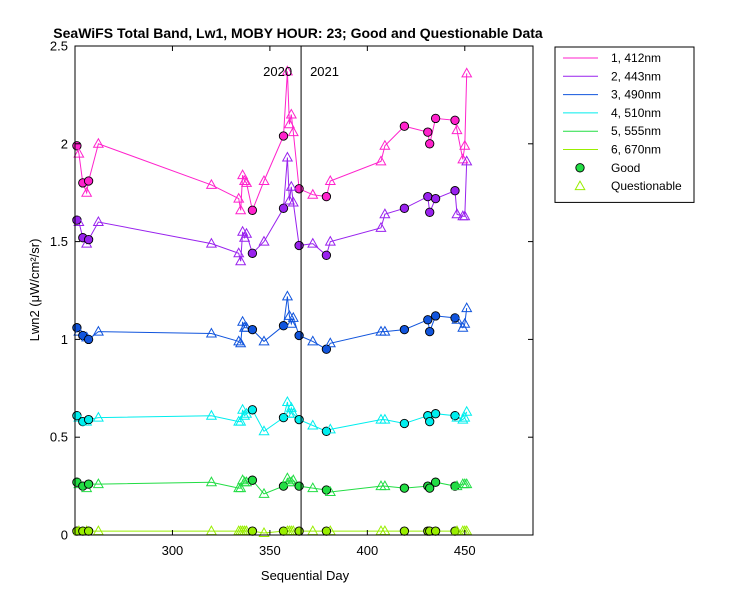 This screenshot has width=750, height=600. Describe the element at coordinates (59, 46) in the screenshot. I see `y-tick-label: 2.5` at that location.